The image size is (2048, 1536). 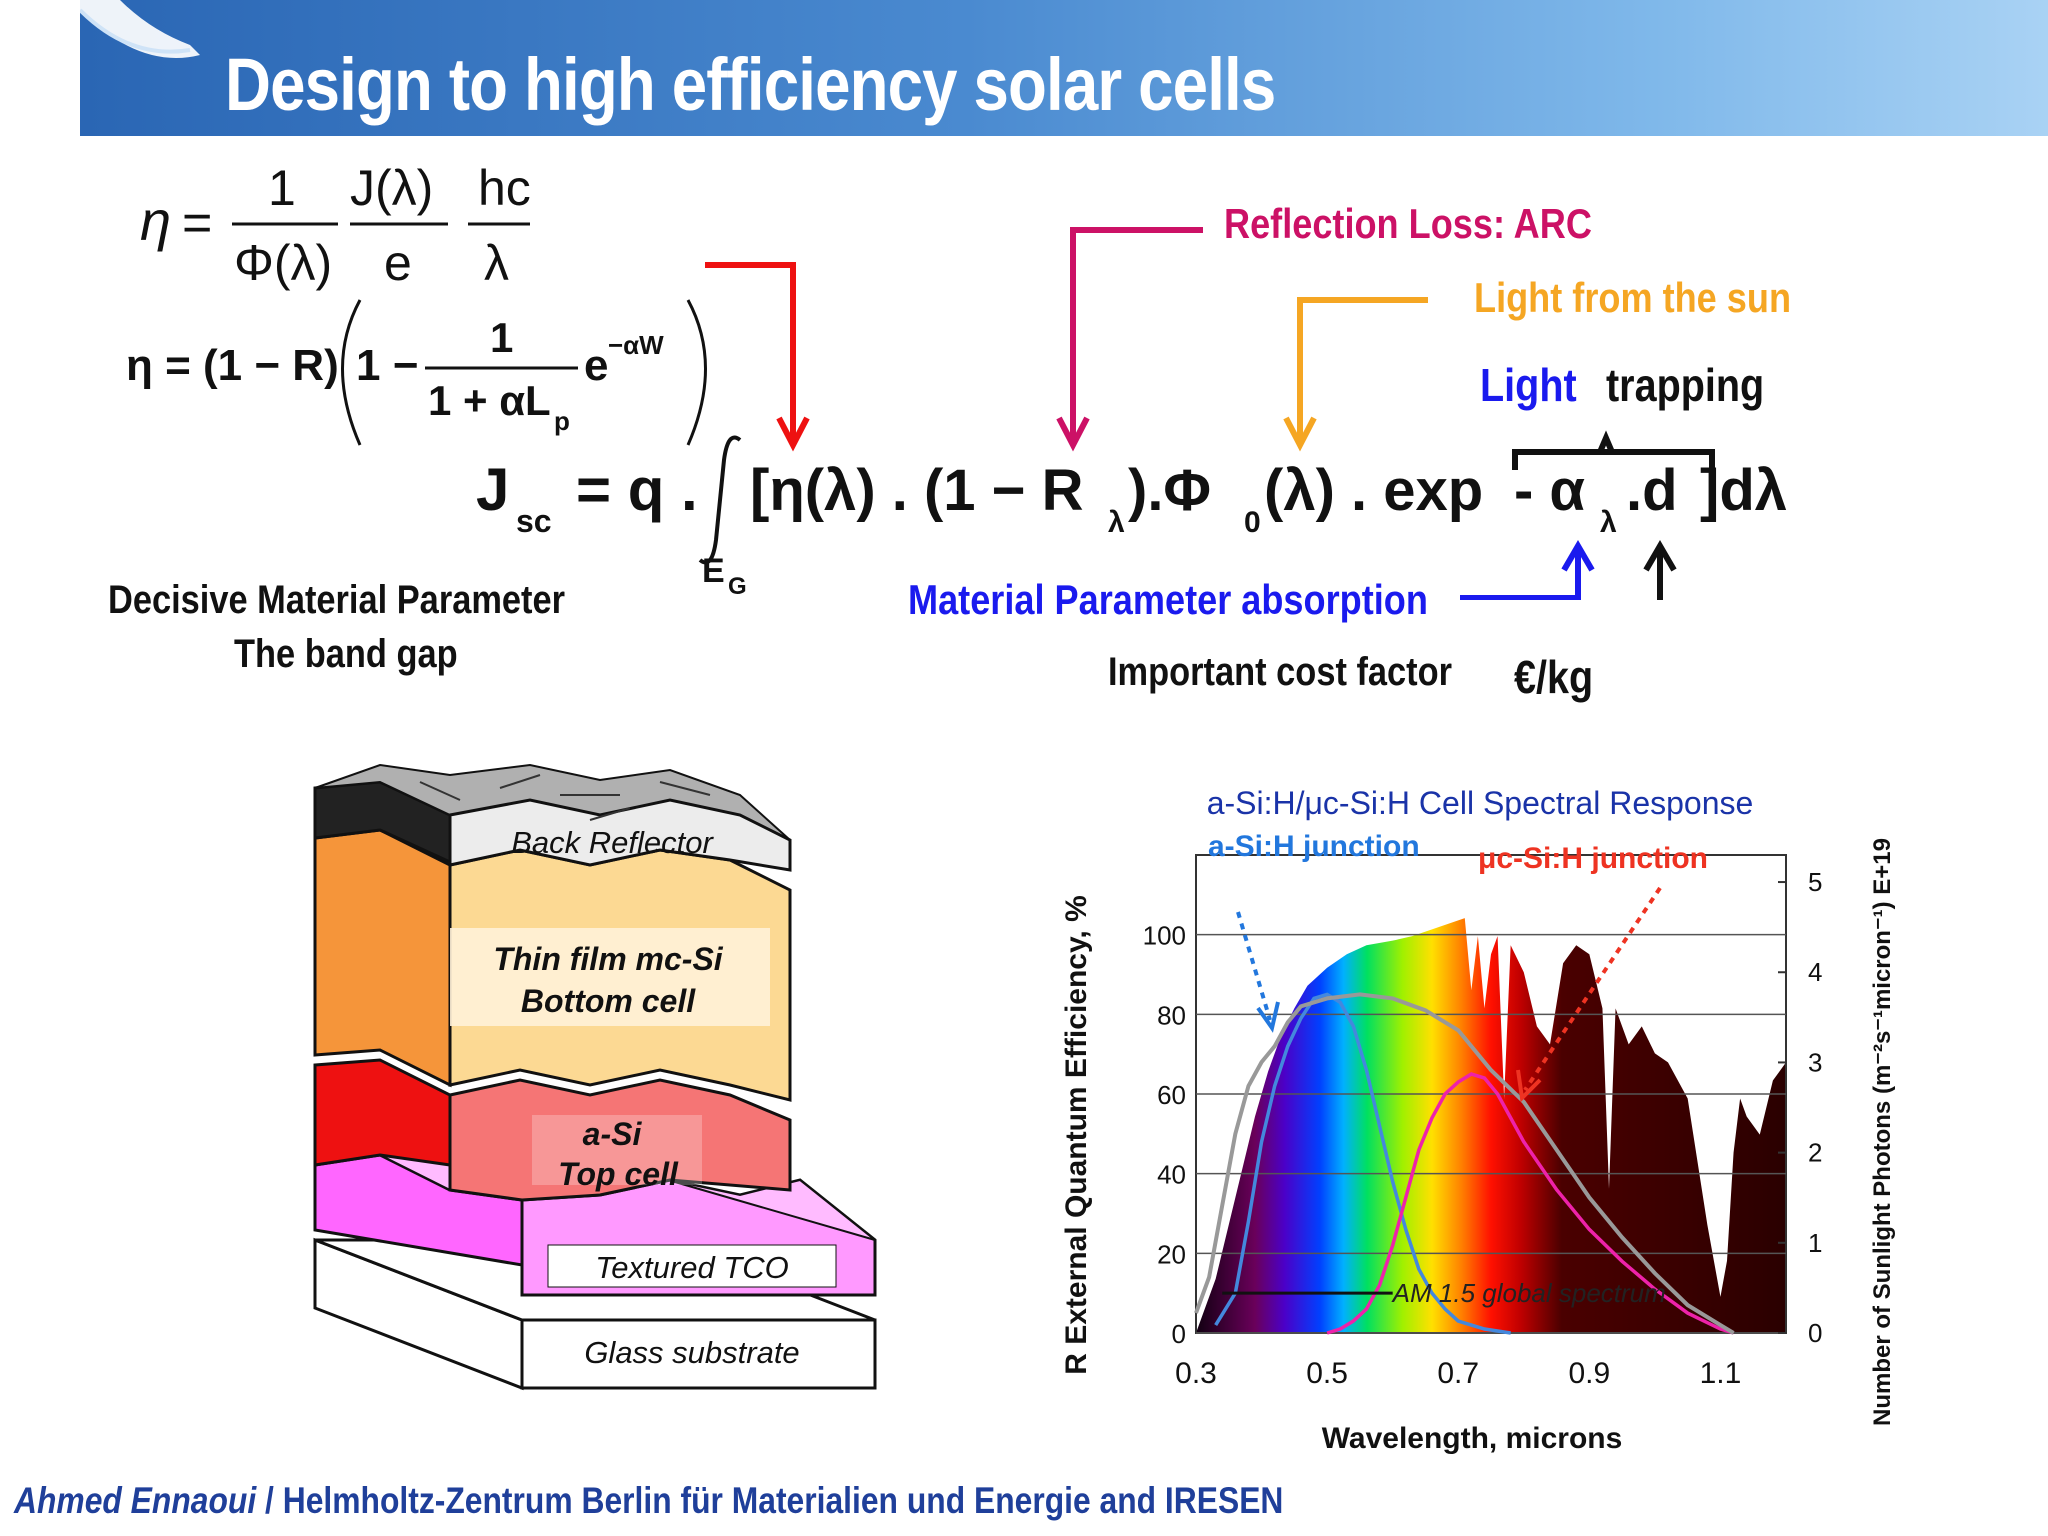 What do you see at coordinates (492, 489) in the screenshot?
I see `jsc-J: J` at bounding box center [492, 489].